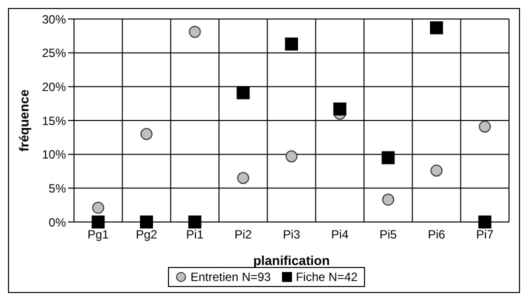 The width and height of the screenshot is (526, 299). What do you see at coordinates (195, 235) in the screenshot?
I see `x-tick-label: Pi1` at bounding box center [195, 235].